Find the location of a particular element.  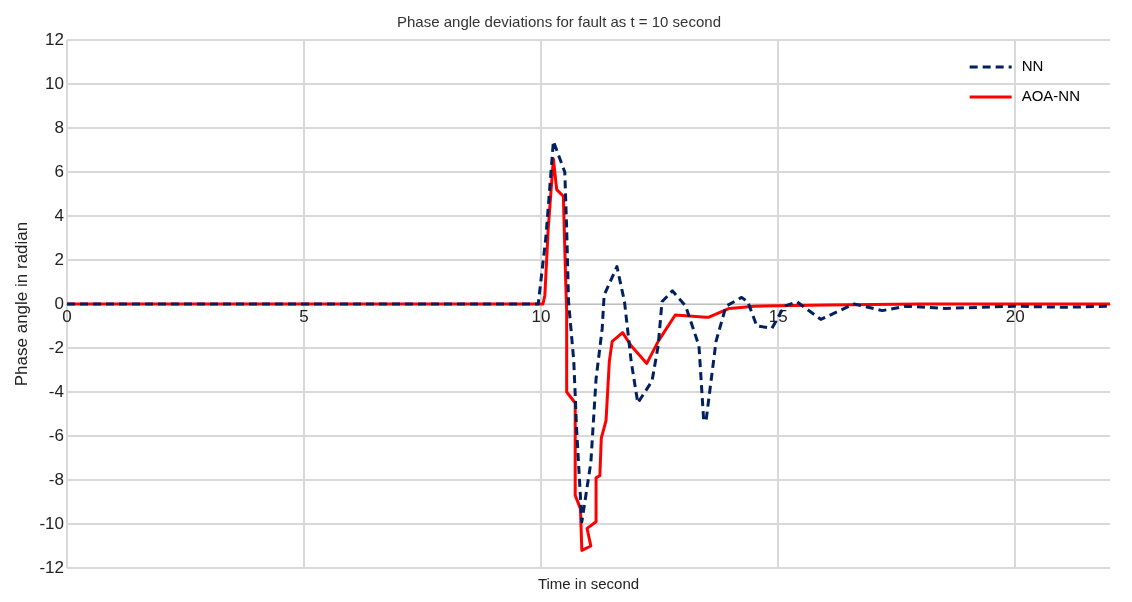

y-tick-label: 0 is located at coordinates (59, 303).